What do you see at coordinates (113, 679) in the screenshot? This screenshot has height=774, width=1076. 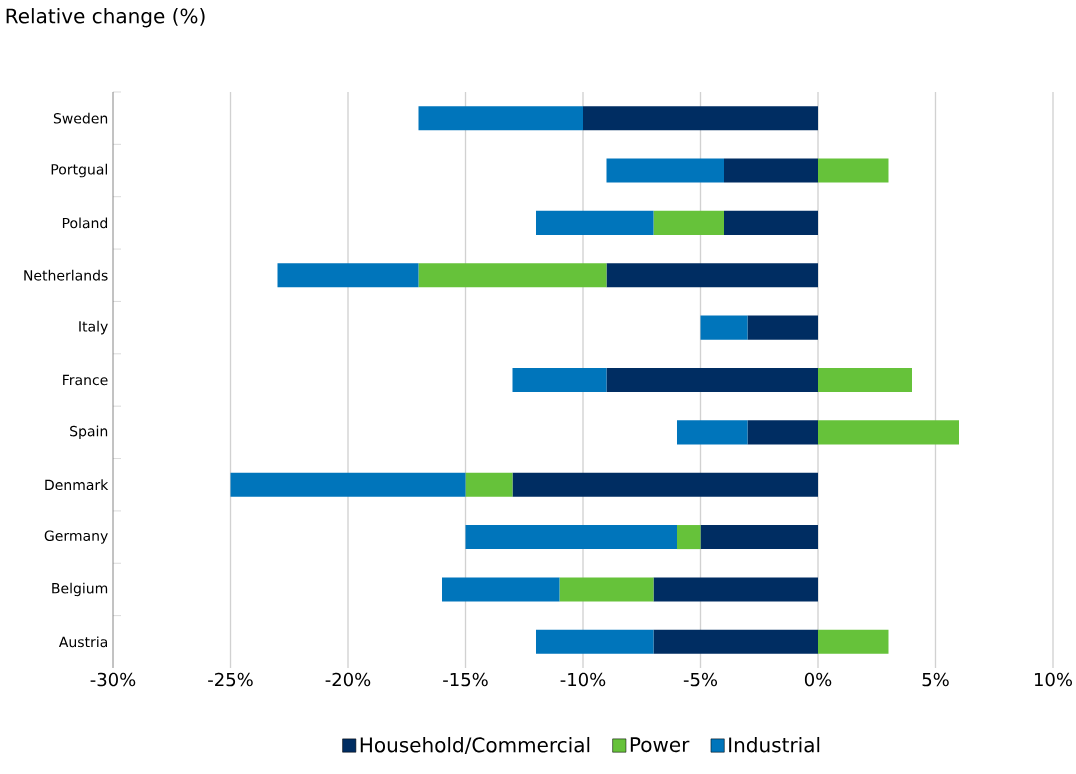 I see `x-tick-label: -30%` at bounding box center [113, 679].